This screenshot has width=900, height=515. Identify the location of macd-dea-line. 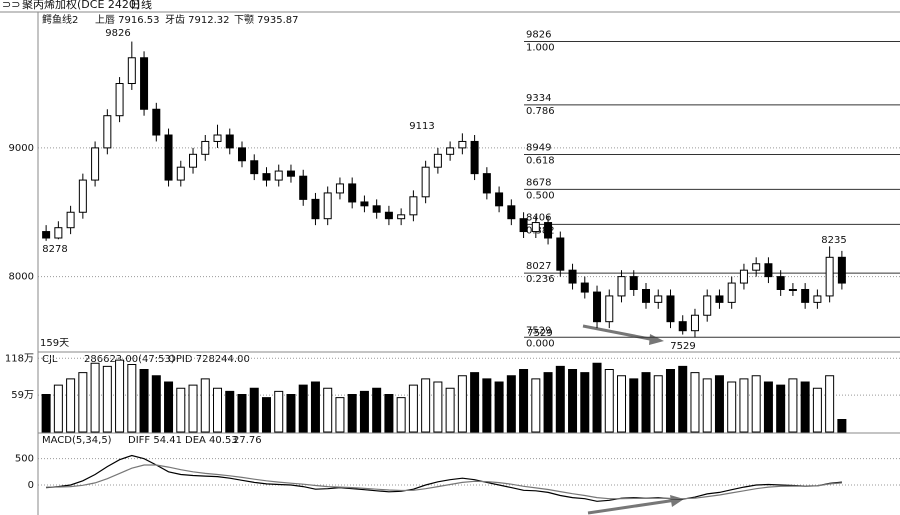
(444, 482).